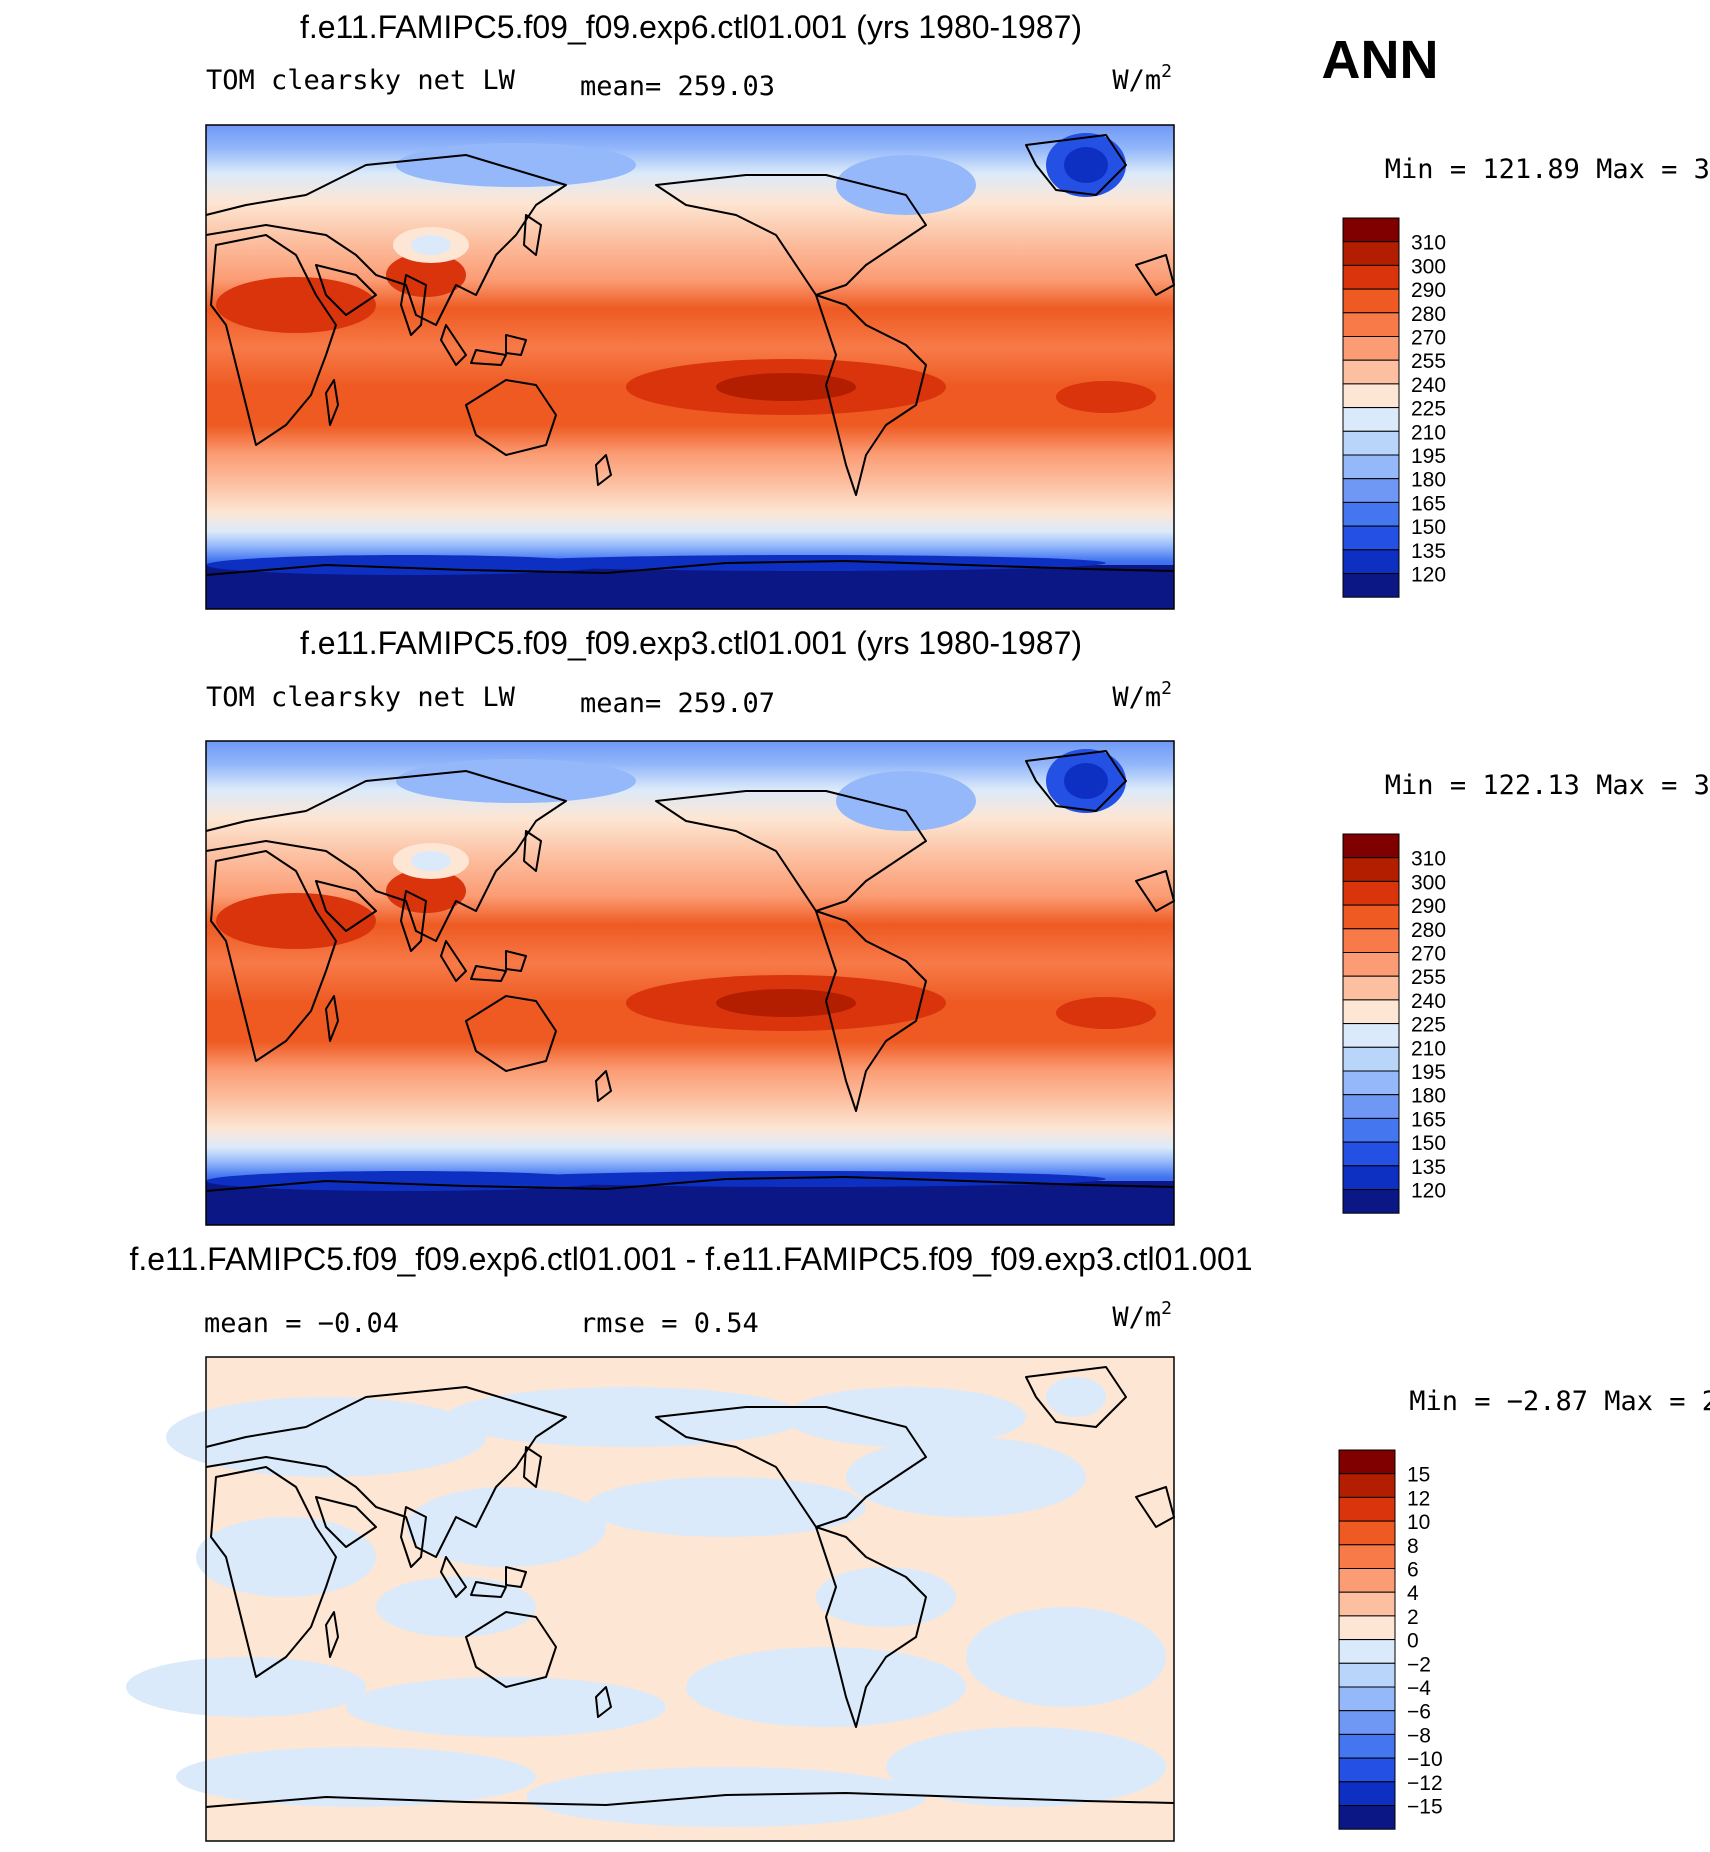 The image size is (1710, 1852). Describe the element at coordinates (1425, 1759) in the screenshot. I see `colorbar-label: −10` at that location.